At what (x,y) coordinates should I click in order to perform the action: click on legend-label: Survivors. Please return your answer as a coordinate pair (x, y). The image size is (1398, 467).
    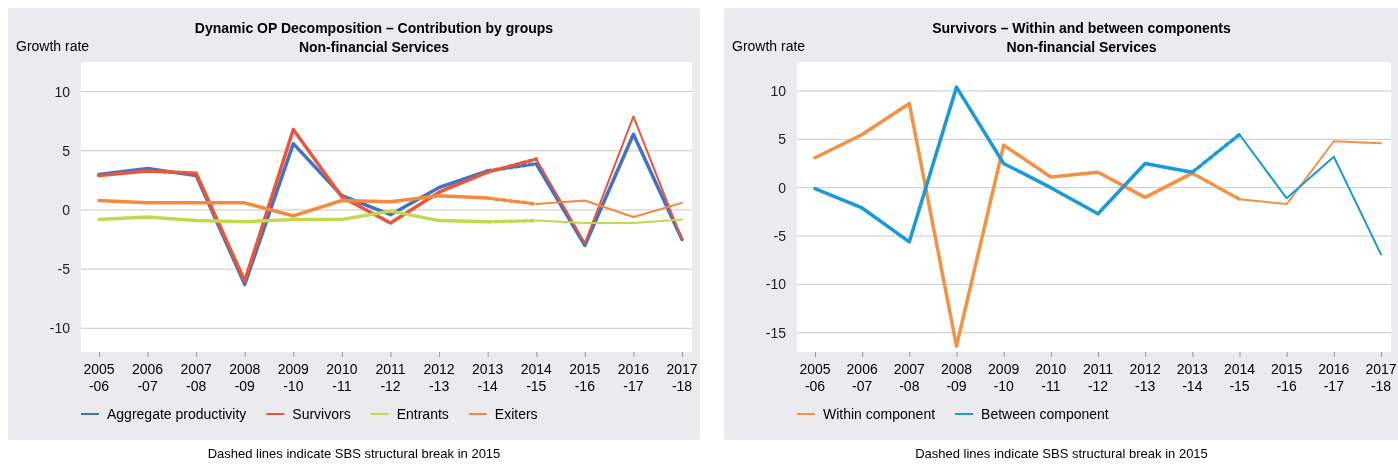
    Looking at the image, I should click on (321, 414).